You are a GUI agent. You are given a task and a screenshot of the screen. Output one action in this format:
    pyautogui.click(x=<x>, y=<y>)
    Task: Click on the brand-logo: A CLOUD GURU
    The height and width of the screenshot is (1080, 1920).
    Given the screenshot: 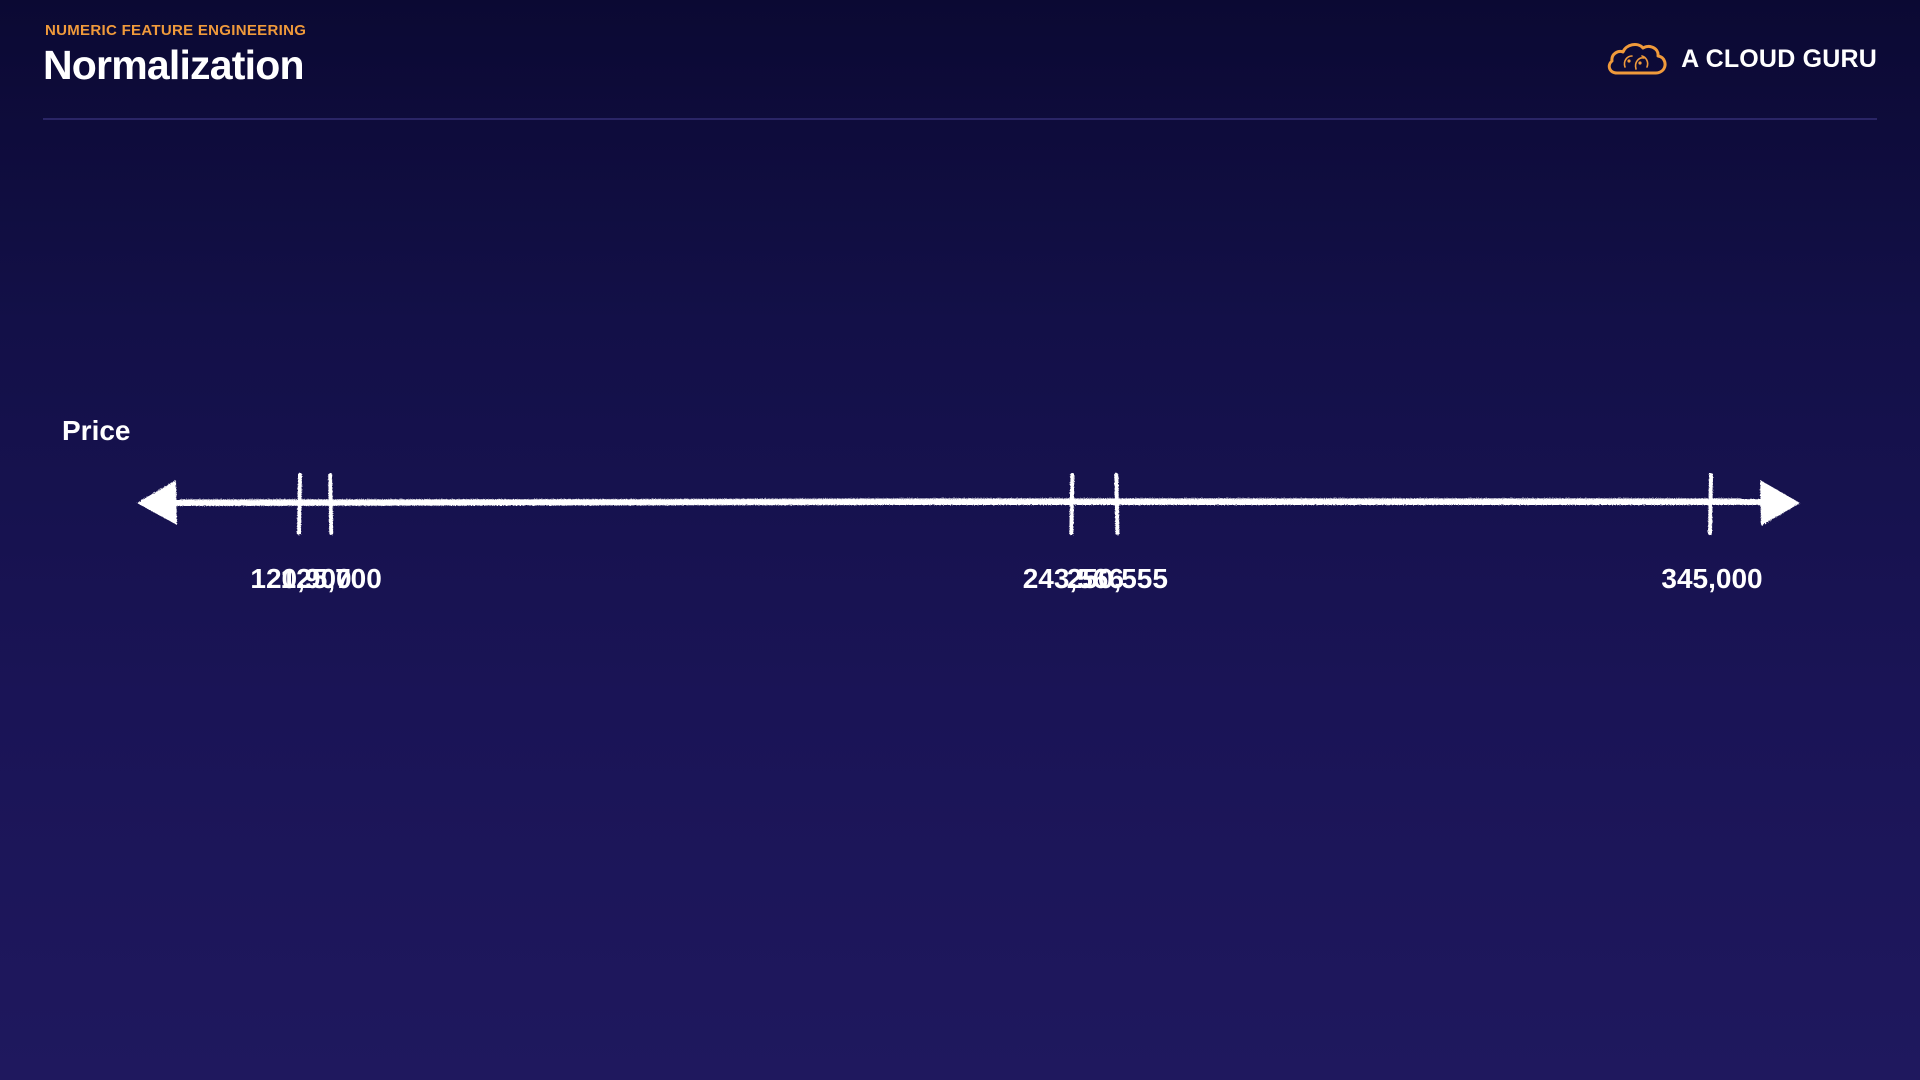 What is the action you would take?
    pyautogui.click(x=1741, y=59)
    